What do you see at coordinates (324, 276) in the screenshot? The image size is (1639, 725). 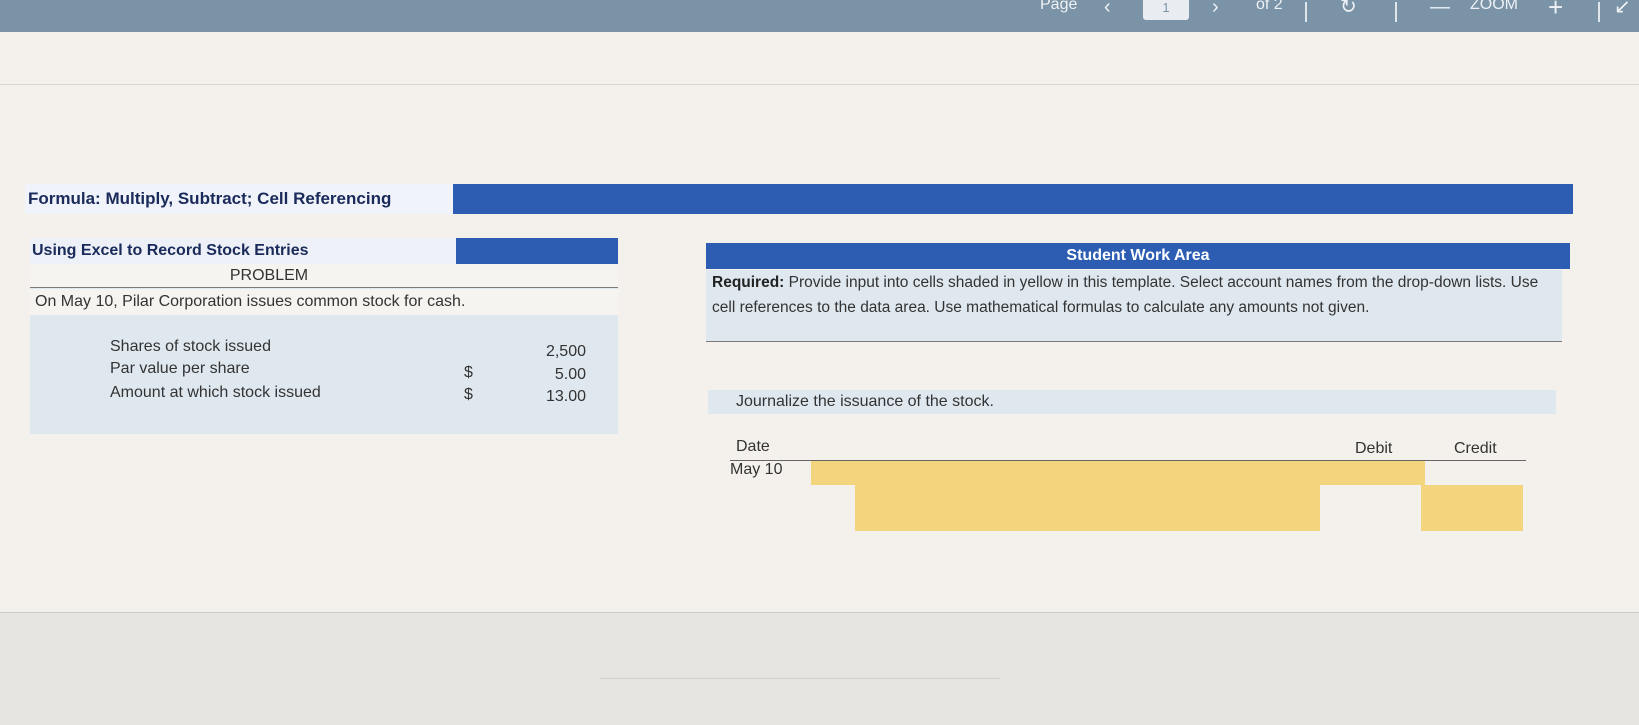 I see `problem-section-label: PROBLEM` at bounding box center [324, 276].